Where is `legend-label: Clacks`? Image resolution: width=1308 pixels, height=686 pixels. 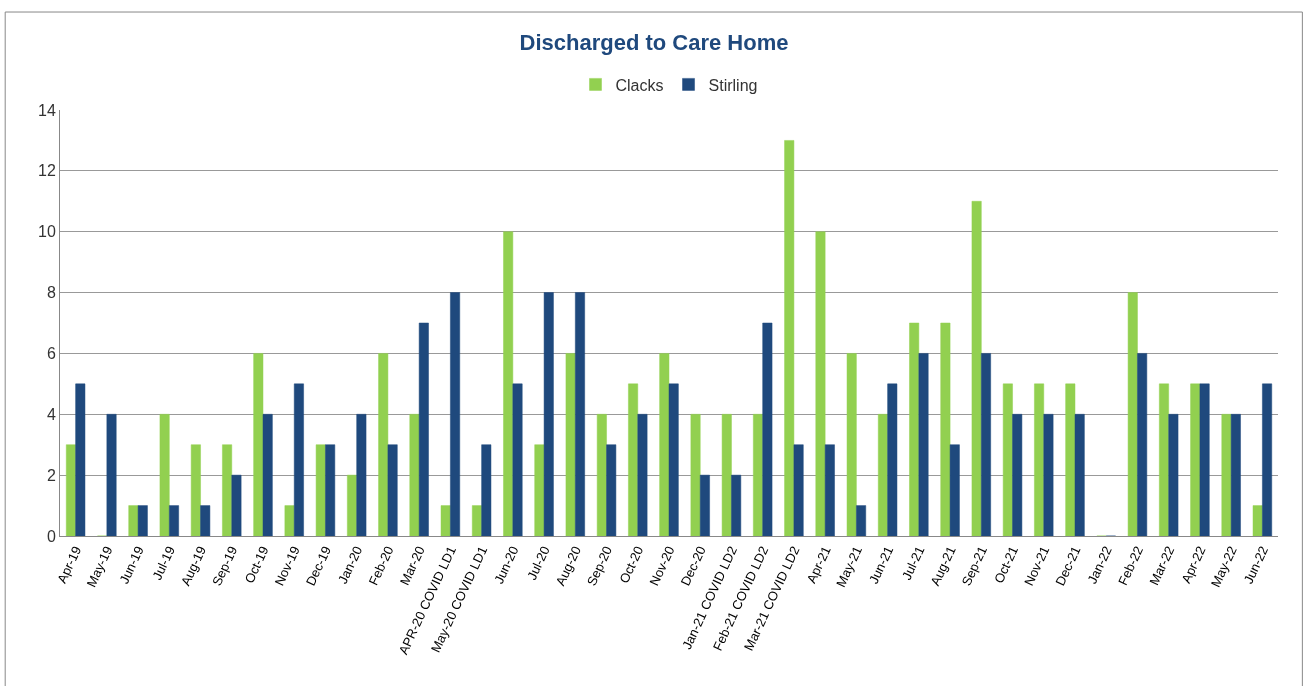
legend-label: Clacks is located at coordinates (639, 85).